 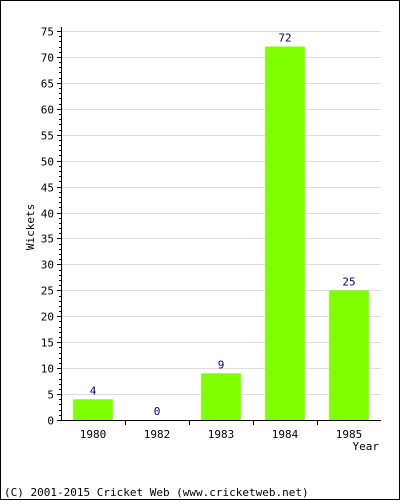 What do you see at coordinates (285, 434) in the screenshot?
I see `x-tick-label: 1984` at bounding box center [285, 434].